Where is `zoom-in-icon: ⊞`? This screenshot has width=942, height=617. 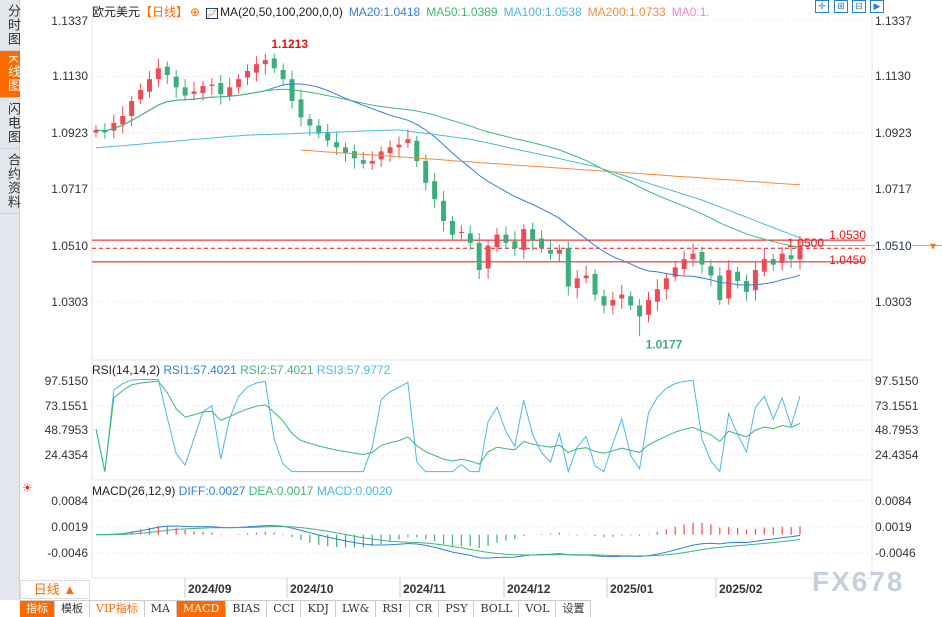 zoom-in-icon: ⊞ is located at coordinates (841, 6).